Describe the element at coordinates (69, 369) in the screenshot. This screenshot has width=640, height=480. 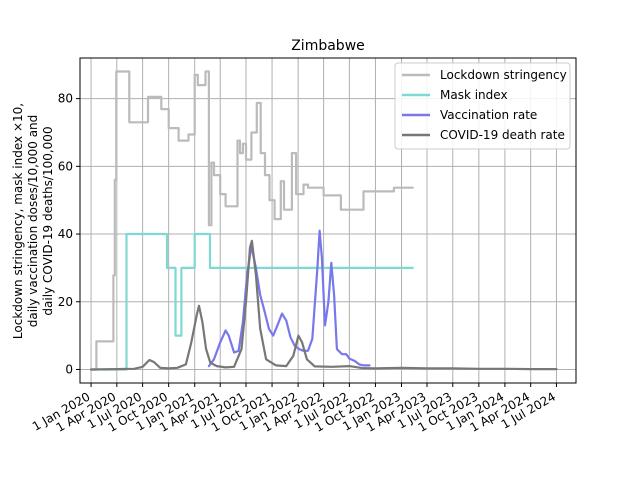
I see `y-tick-label: 0` at that location.